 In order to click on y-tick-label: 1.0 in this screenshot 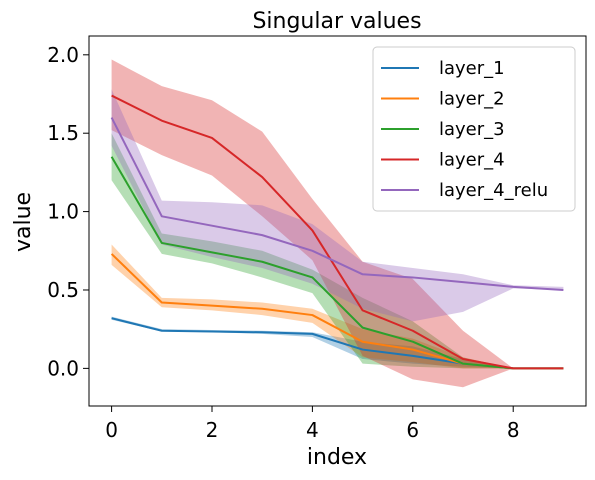, I will do `click(63, 212)`.